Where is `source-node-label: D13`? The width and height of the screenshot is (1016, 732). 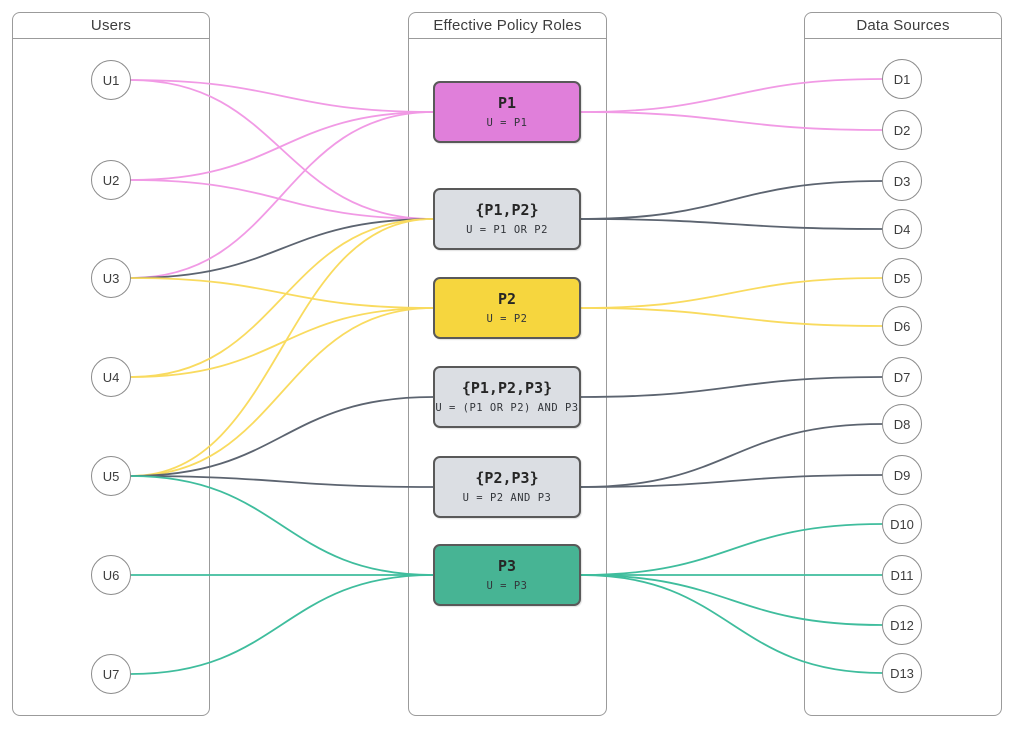 source-node-label: D13 is located at coordinates (902, 673).